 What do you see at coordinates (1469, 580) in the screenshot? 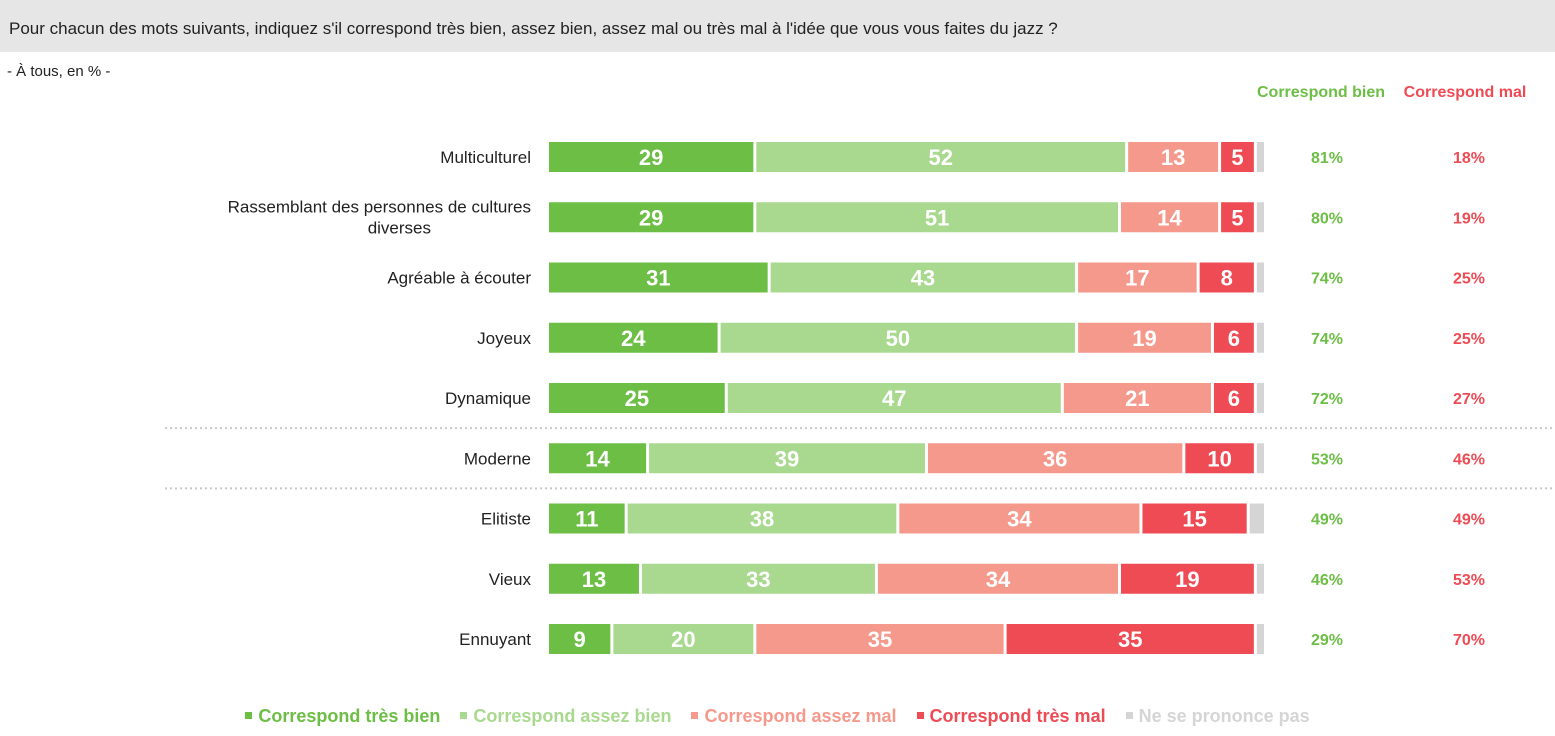
I see `summary-correspond-mal: 53%` at bounding box center [1469, 580].